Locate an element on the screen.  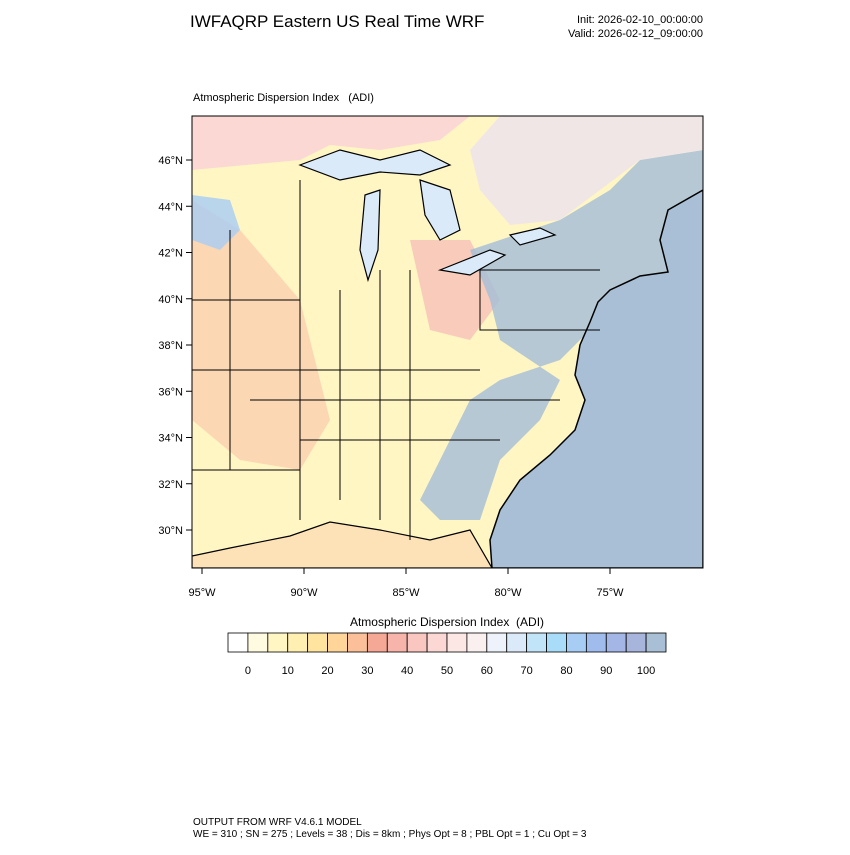
colorbar: 0 10 20 30 40 50 60 70 80 90 100 is located at coordinates (447, 654).